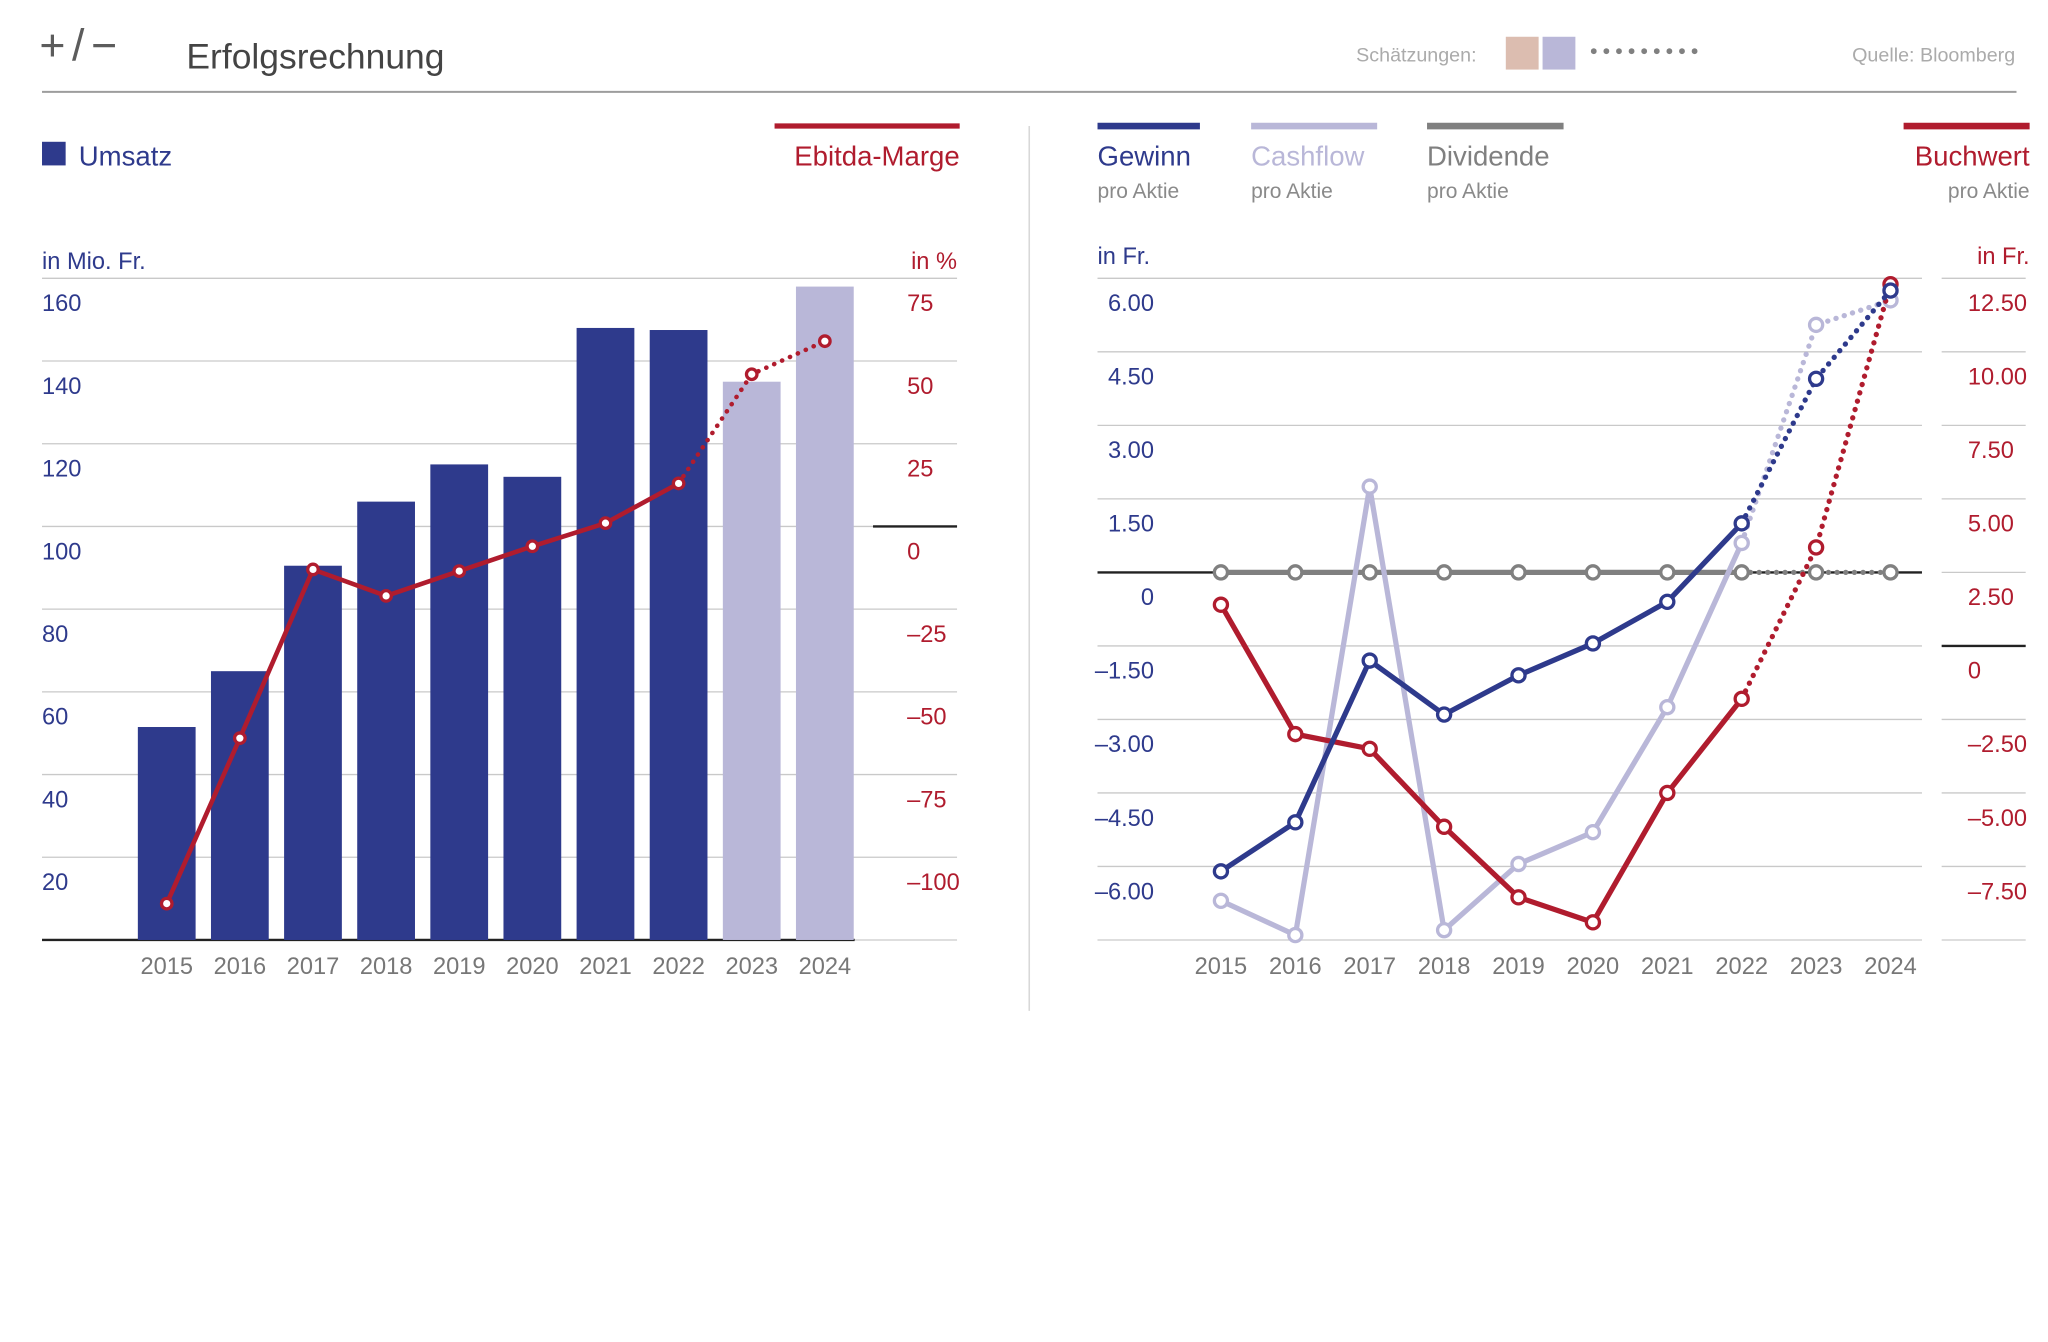 The height and width of the screenshot is (1342, 2048). Describe the element at coordinates (313, 967) in the screenshot. I see `x-axis-label: 2017` at that location.